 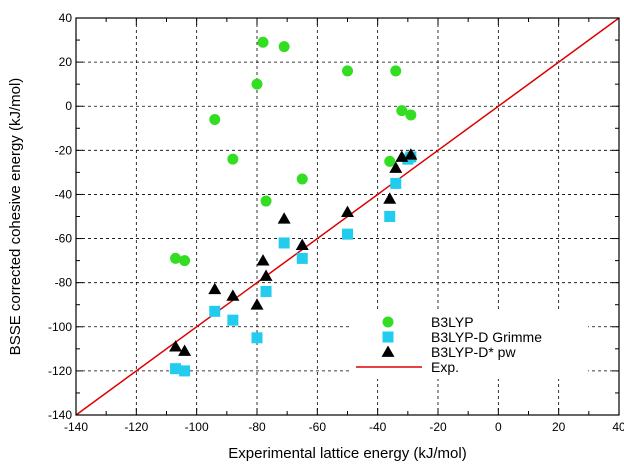 I want to click on y-tick-label: 40, so click(x=66, y=18).